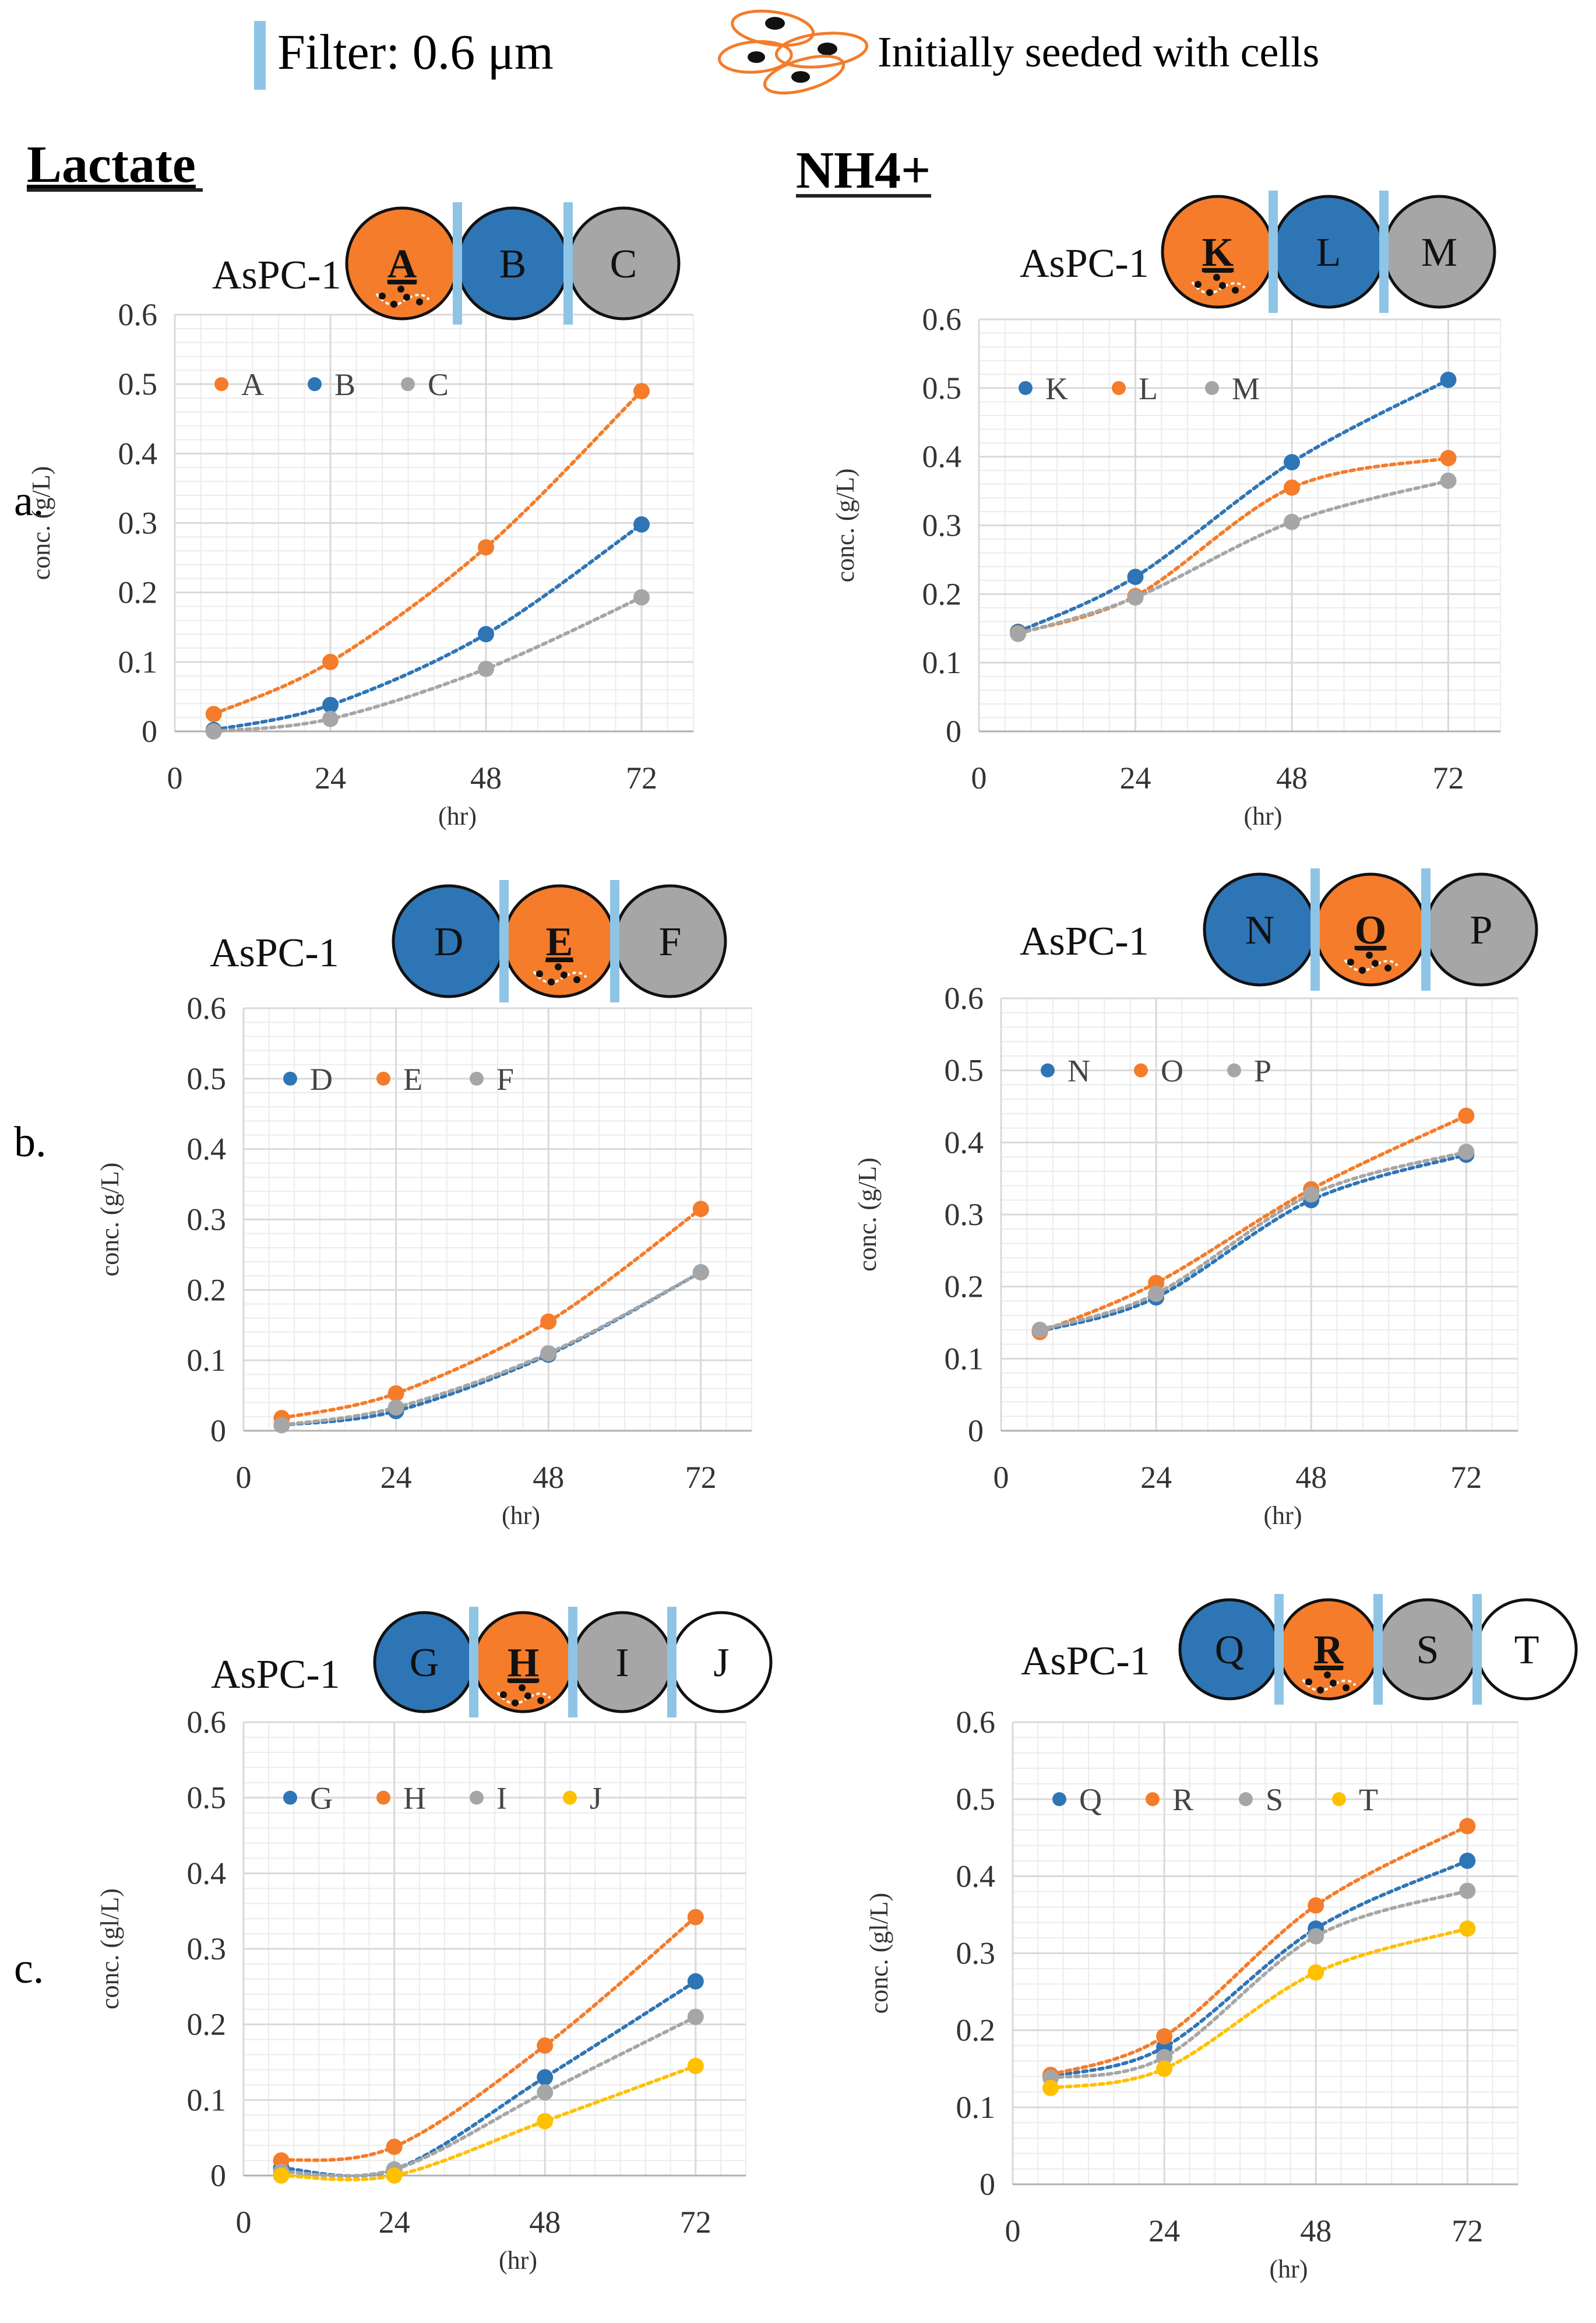 This screenshot has width=1596, height=2323. What do you see at coordinates (1141, 1070) in the screenshot?
I see `chart-b-nh4-legend-marker-O` at bounding box center [1141, 1070].